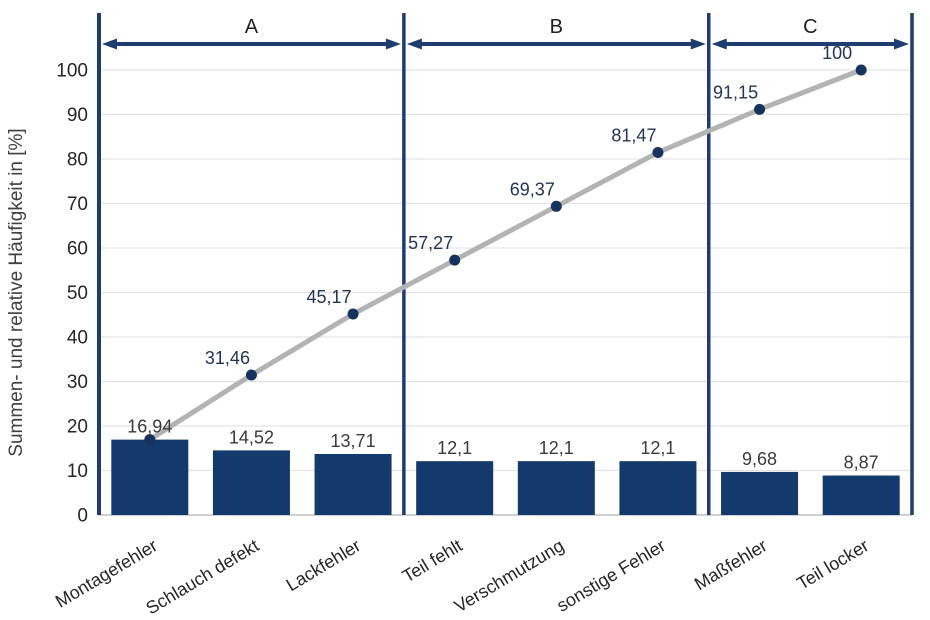 The image size is (930, 620). What do you see at coordinates (16, 292) in the screenshot?
I see `y-axis-title: Summen- und relative Häufigkeit in [%]` at bounding box center [16, 292].